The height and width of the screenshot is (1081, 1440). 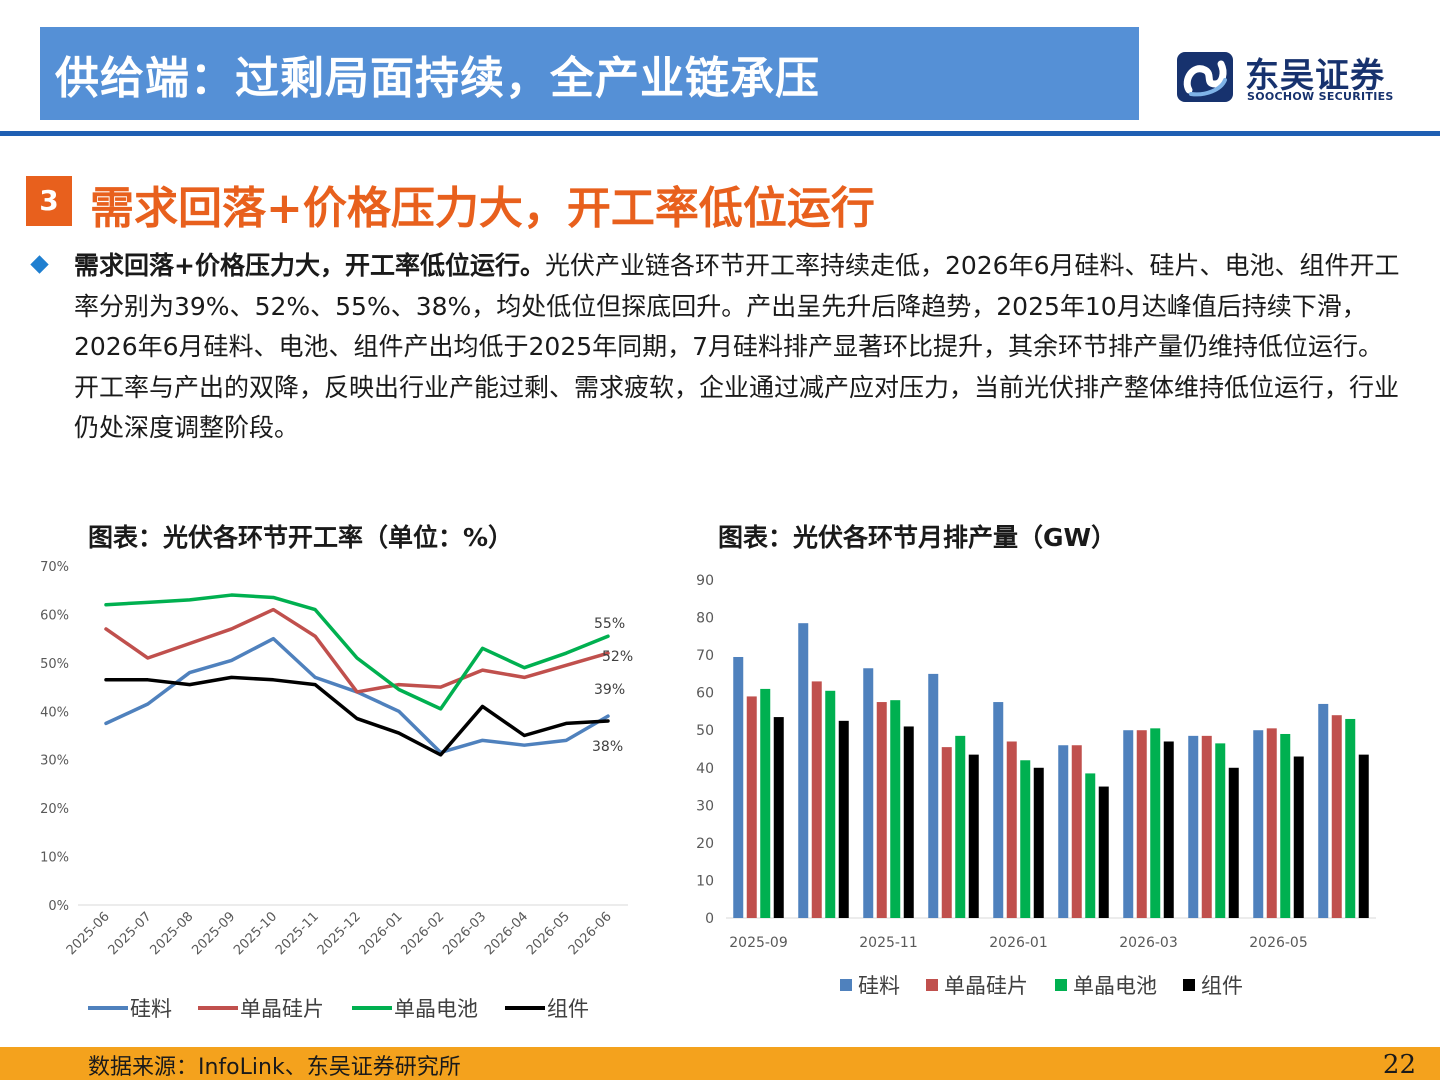 What do you see at coordinates (49, 201) in the screenshot?
I see `section-number-badge: 3` at bounding box center [49, 201].